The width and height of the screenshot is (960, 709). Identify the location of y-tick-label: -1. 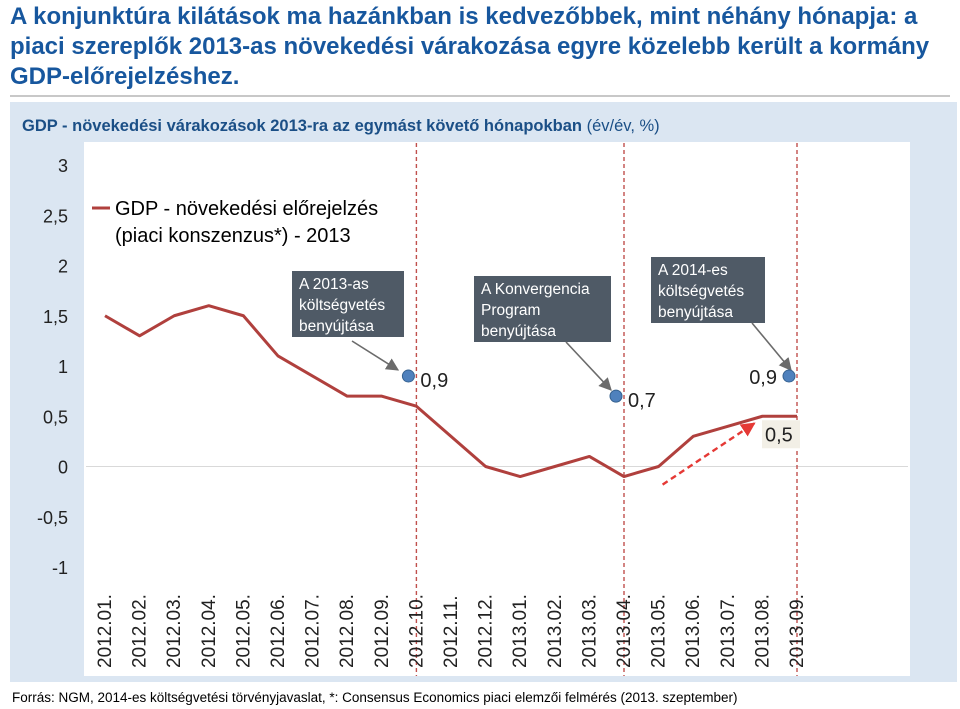
(60, 568).